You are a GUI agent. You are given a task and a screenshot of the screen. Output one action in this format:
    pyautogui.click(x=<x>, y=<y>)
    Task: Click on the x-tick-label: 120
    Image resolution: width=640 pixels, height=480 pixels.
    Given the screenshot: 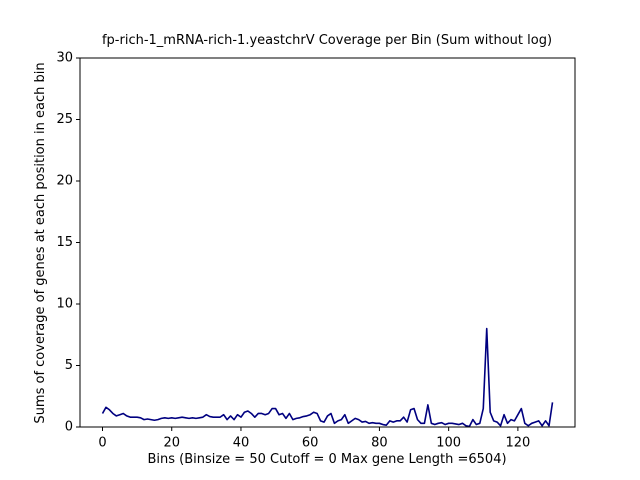 What is the action you would take?
    pyautogui.click(x=517, y=443)
    